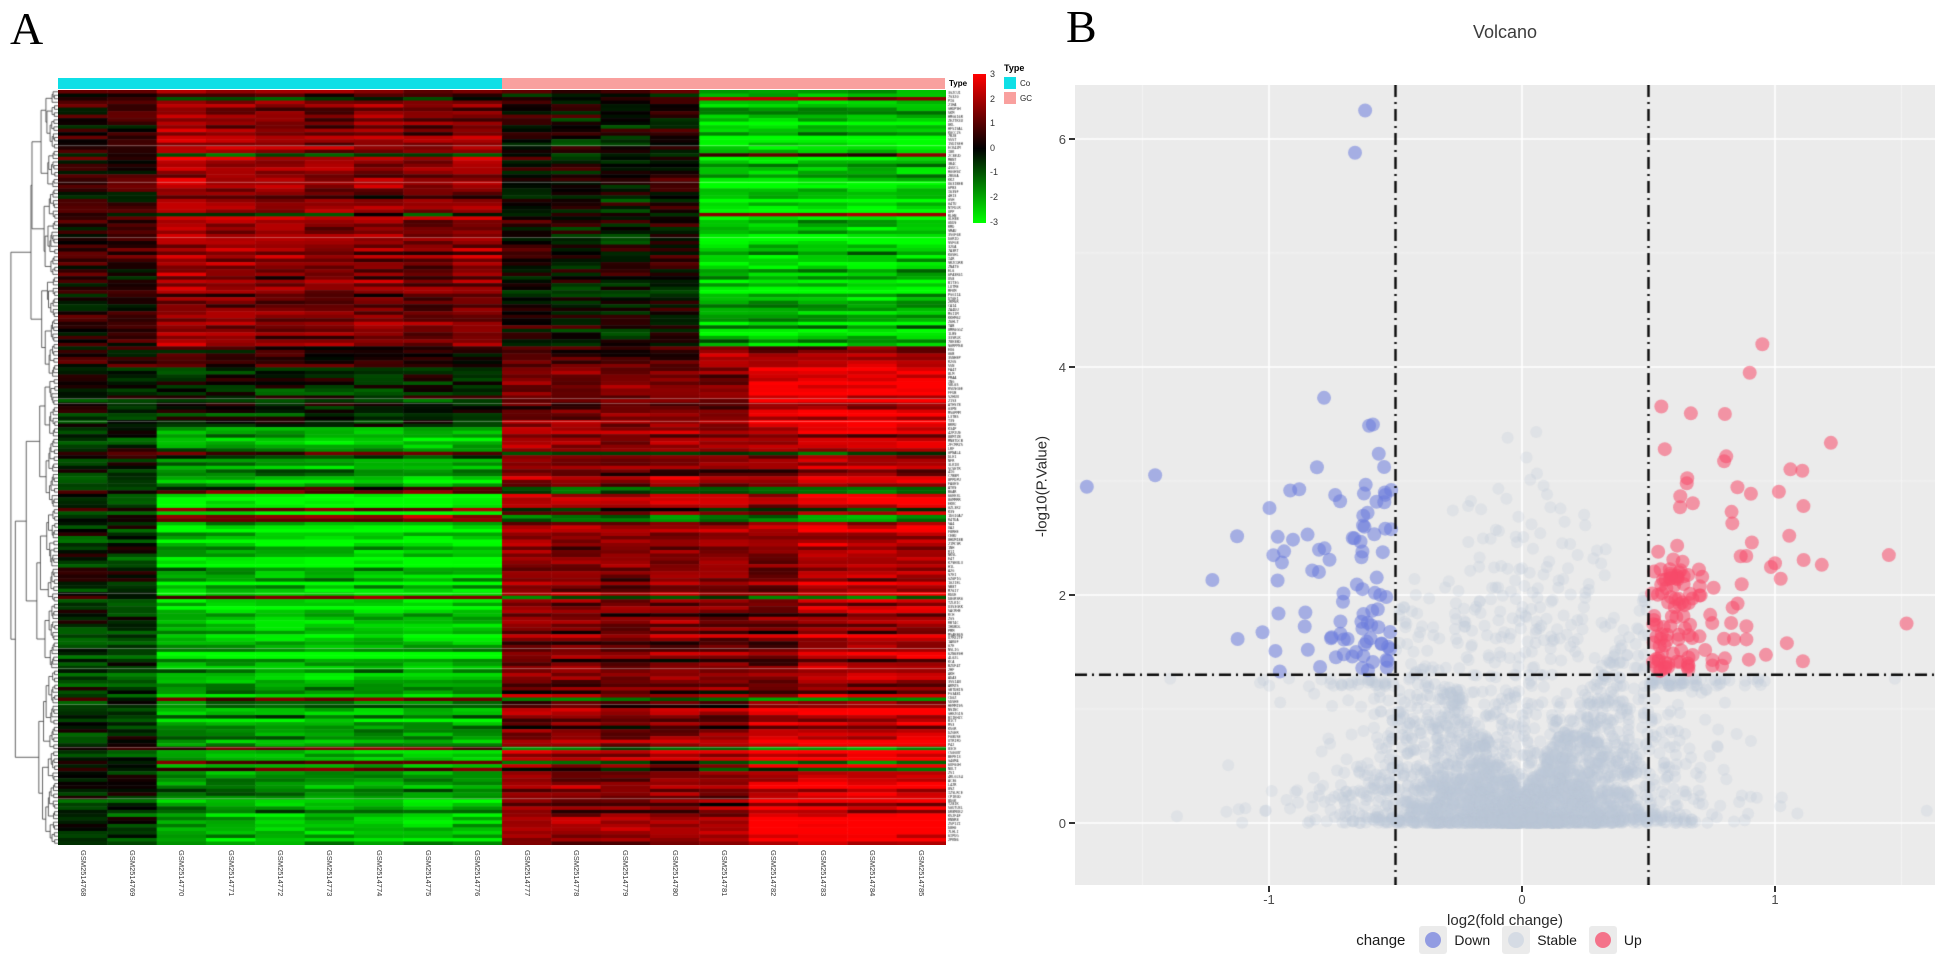 The height and width of the screenshot is (962, 1957). I want to click on type-legend-label: GC, so click(1026, 98).